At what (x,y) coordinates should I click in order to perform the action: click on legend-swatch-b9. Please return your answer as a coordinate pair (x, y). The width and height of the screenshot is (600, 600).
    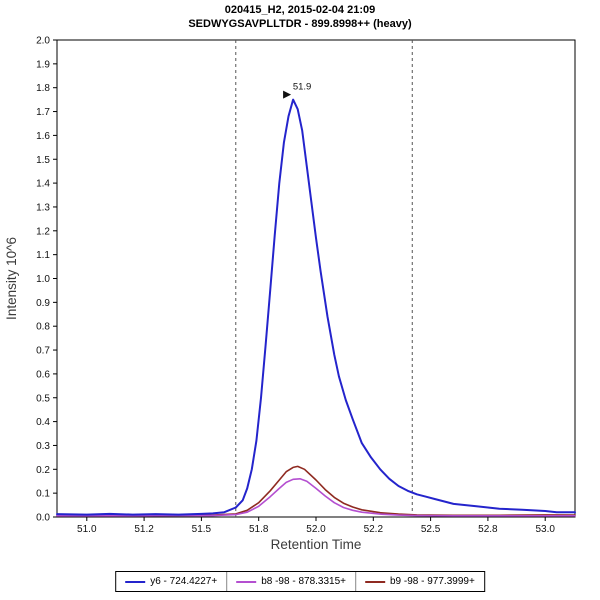
    Looking at the image, I should click on (375, 581).